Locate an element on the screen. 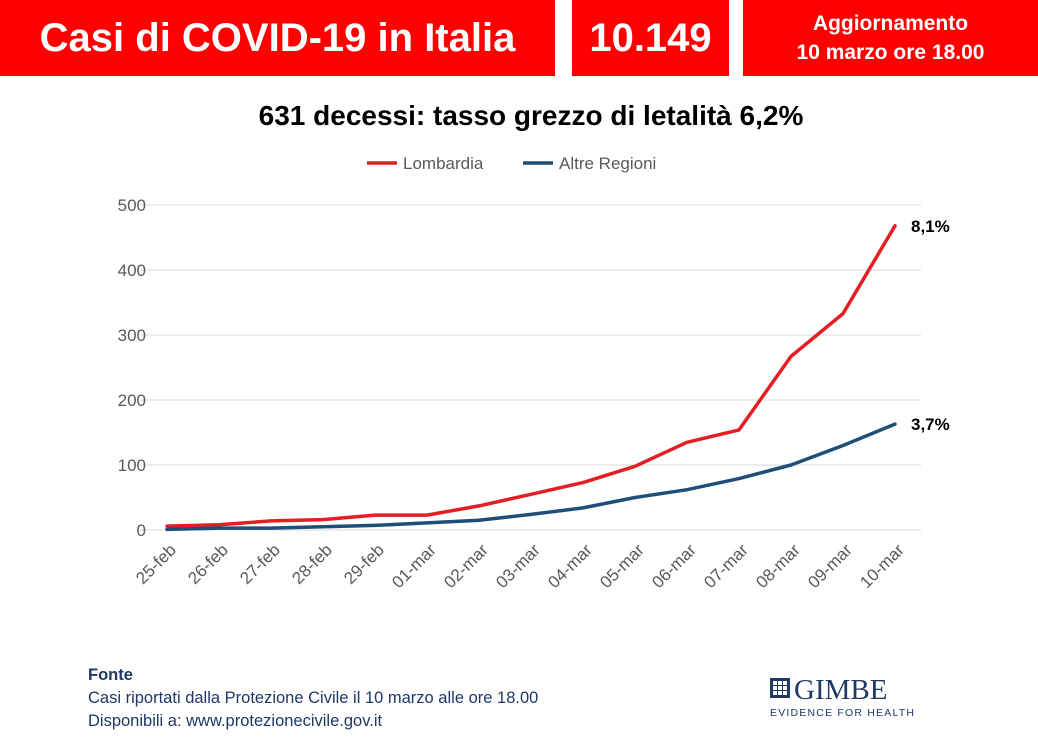  update-line-1: Aggiornamento is located at coordinates (890, 23).